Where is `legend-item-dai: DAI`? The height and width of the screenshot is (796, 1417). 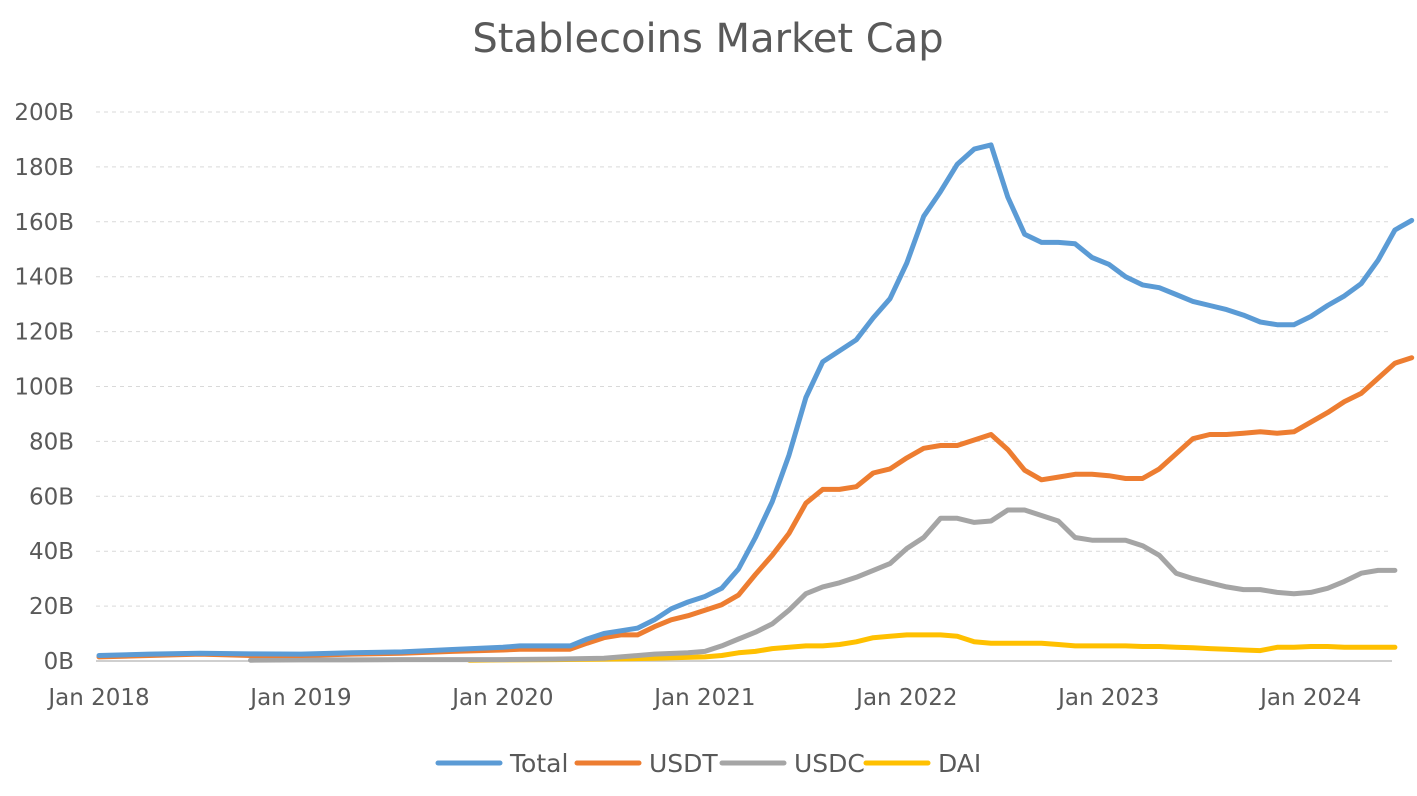 legend-item-dai: DAI is located at coordinates (922, 763).